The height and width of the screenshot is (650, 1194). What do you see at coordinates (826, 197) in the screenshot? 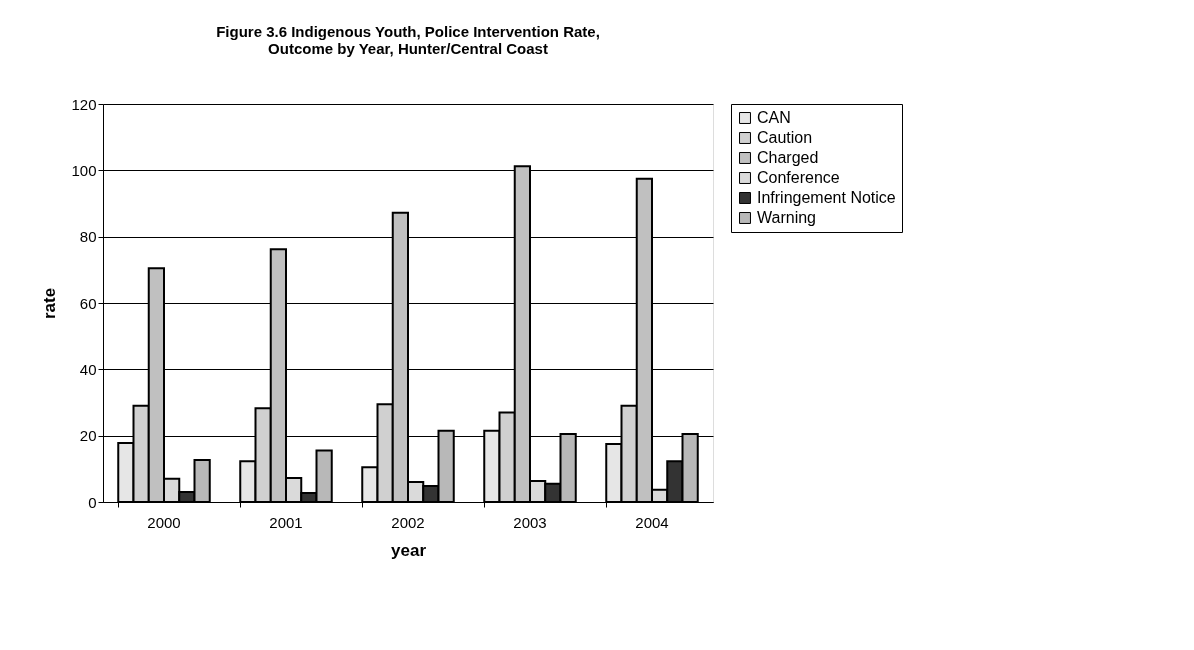
I see `legend-label: Infringement Notice` at bounding box center [826, 197].